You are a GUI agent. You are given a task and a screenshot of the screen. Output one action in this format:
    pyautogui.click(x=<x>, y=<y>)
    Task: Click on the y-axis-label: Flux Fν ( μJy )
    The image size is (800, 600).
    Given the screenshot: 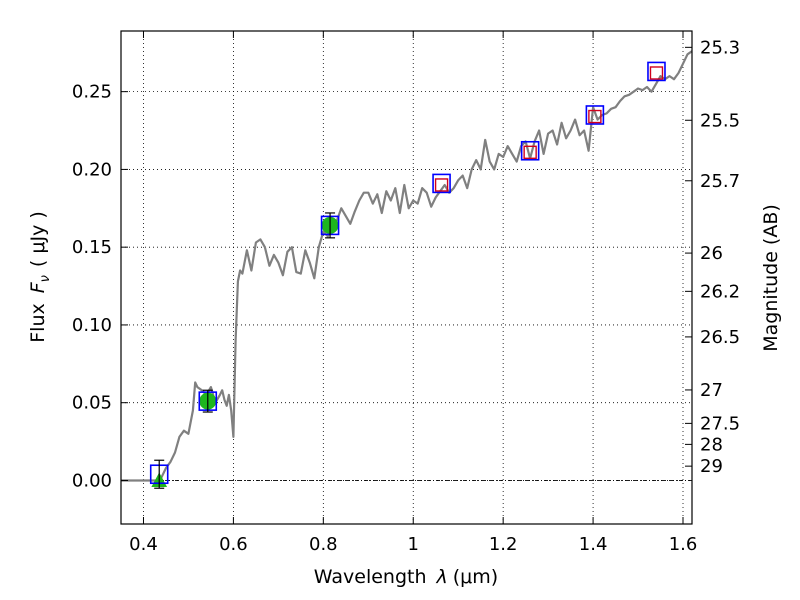 What is the action you would take?
    pyautogui.click(x=40, y=277)
    